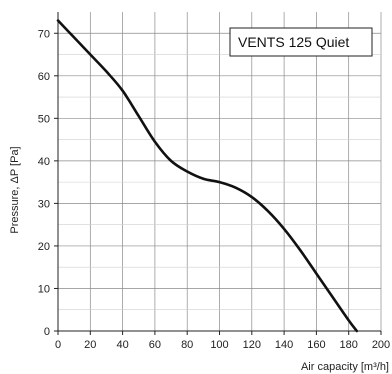  What do you see at coordinates (58, 345) in the screenshot?
I see `x-tick-label: 0` at bounding box center [58, 345].